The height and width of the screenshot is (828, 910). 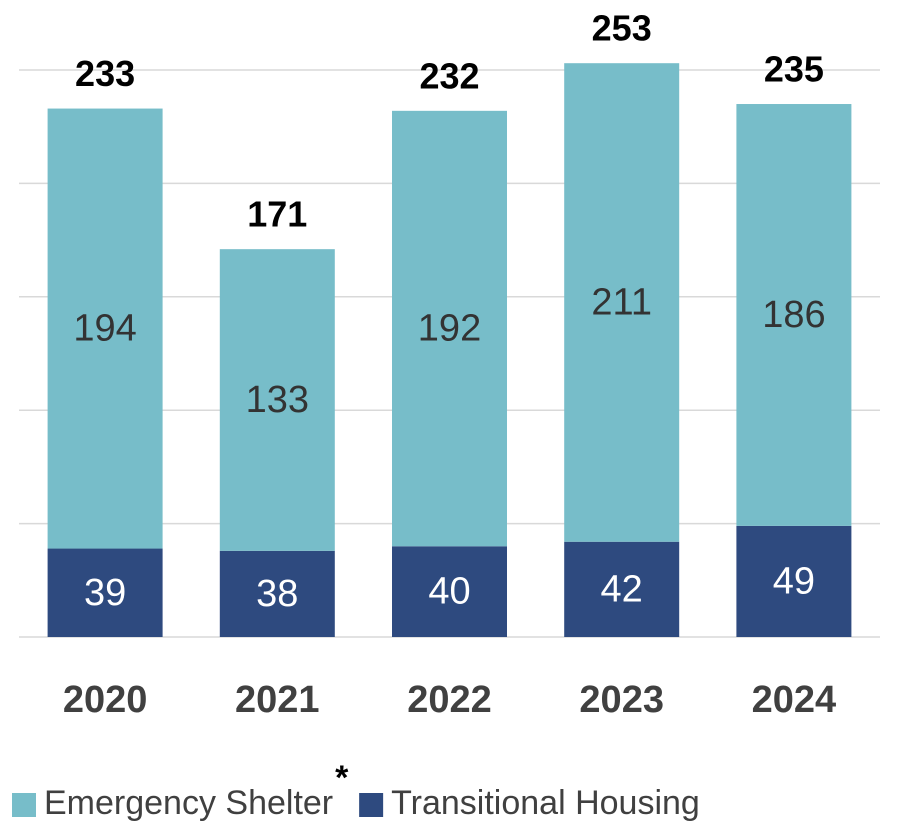 I want to click on x-tick-label: 2023, so click(x=621, y=700).